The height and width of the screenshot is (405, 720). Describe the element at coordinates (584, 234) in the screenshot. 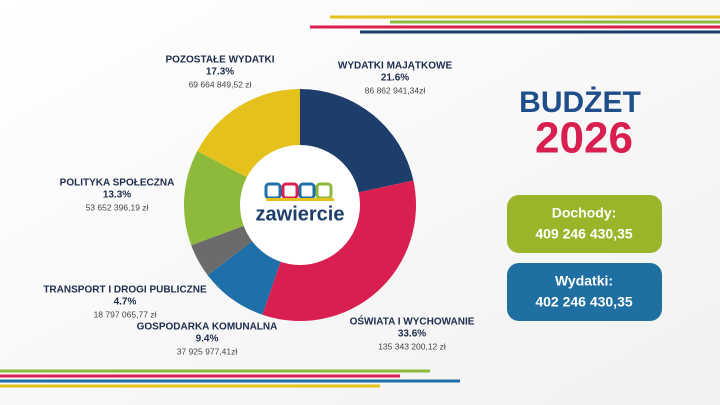

I see `budget-box-amount: 409 246 430,35` at that location.